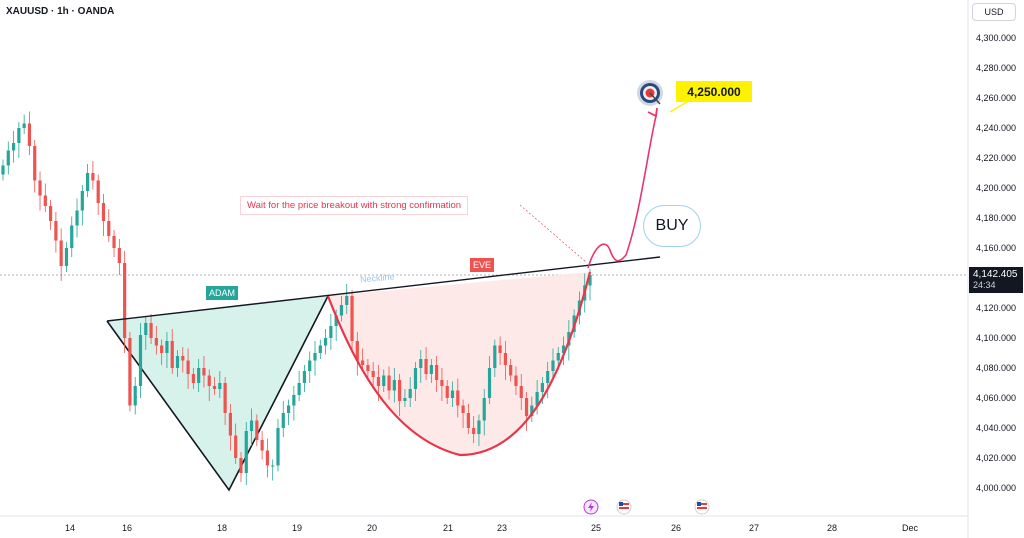 The width and height of the screenshot is (1024, 538). What do you see at coordinates (996, 368) in the screenshot?
I see `y-tick-label: 4,080.000` at bounding box center [996, 368].